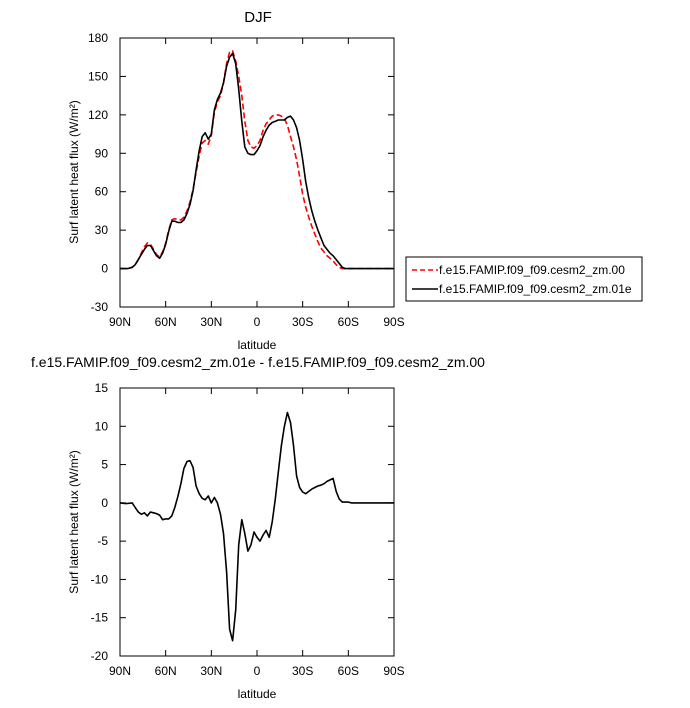 The image size is (690, 708). Describe the element at coordinates (257, 671) in the screenshot. I see `chart-bottom-xtick-label: 0` at that location.